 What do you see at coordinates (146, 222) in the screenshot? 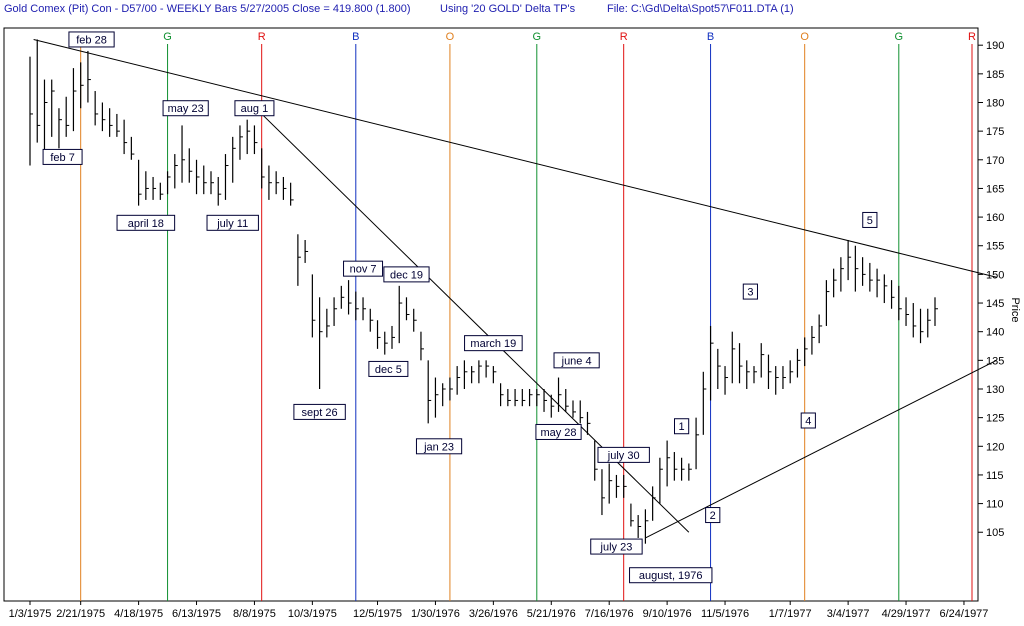
I see `date-annotation: april 18` at bounding box center [146, 222].